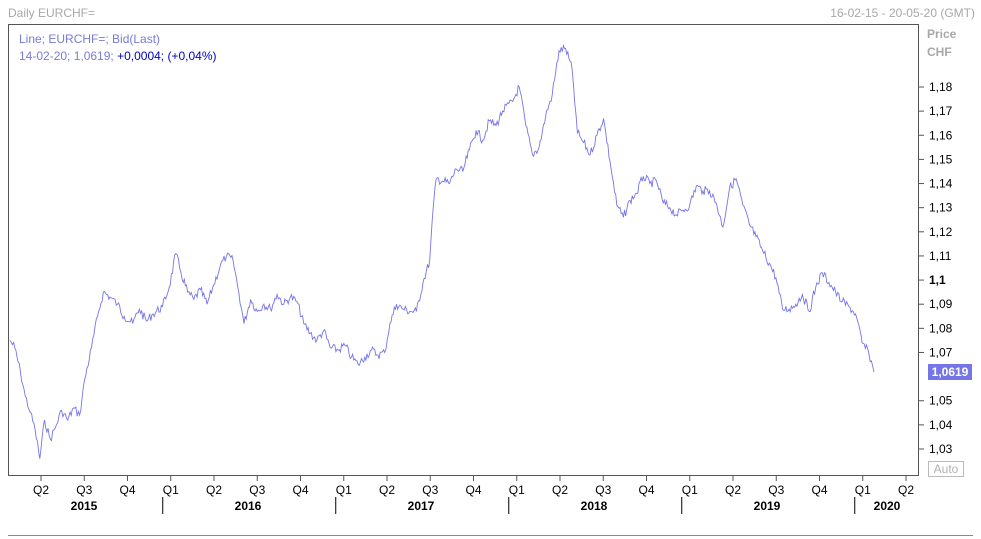 This screenshot has width=981, height=539. What do you see at coordinates (421, 506) in the screenshot?
I see `year-label: 2017` at bounding box center [421, 506].